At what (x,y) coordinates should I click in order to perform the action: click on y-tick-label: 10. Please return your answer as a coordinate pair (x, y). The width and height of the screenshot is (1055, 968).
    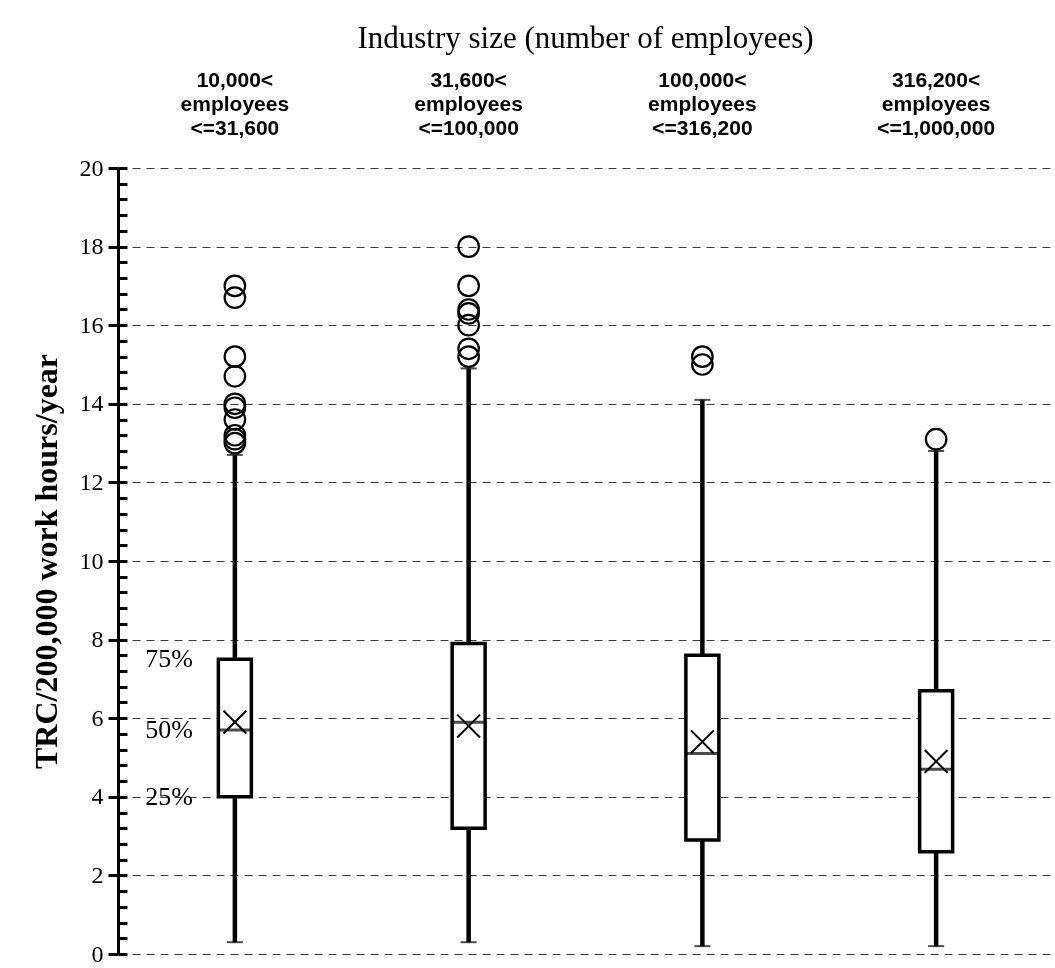
    Looking at the image, I should click on (91, 560).